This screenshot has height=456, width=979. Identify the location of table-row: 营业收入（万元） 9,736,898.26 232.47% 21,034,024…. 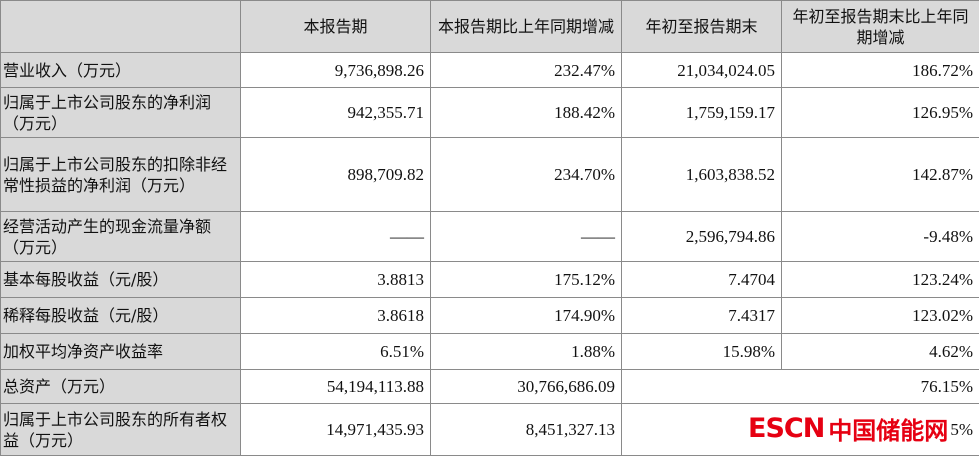
(489, 70).